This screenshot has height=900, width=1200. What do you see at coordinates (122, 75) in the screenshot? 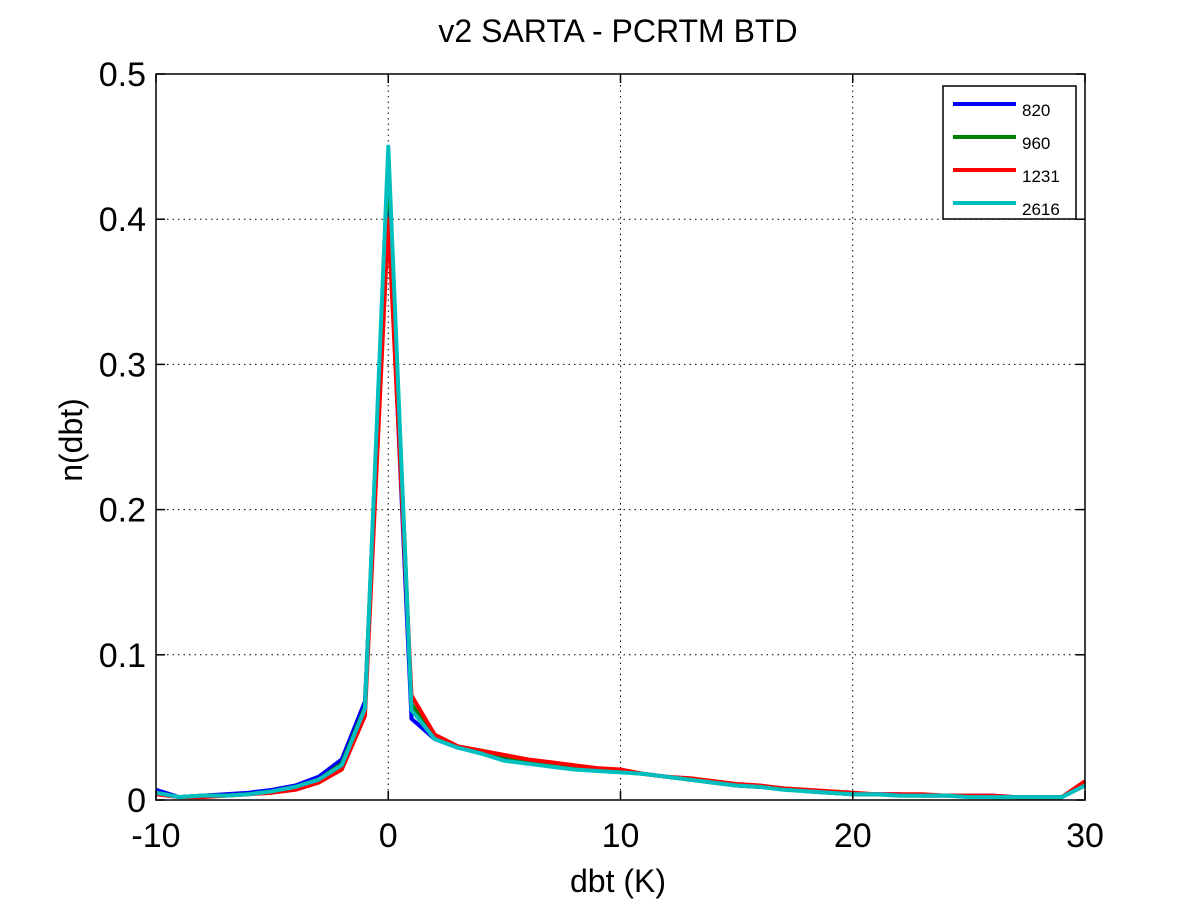
I see `y-tick-label: 0.5` at bounding box center [122, 75].